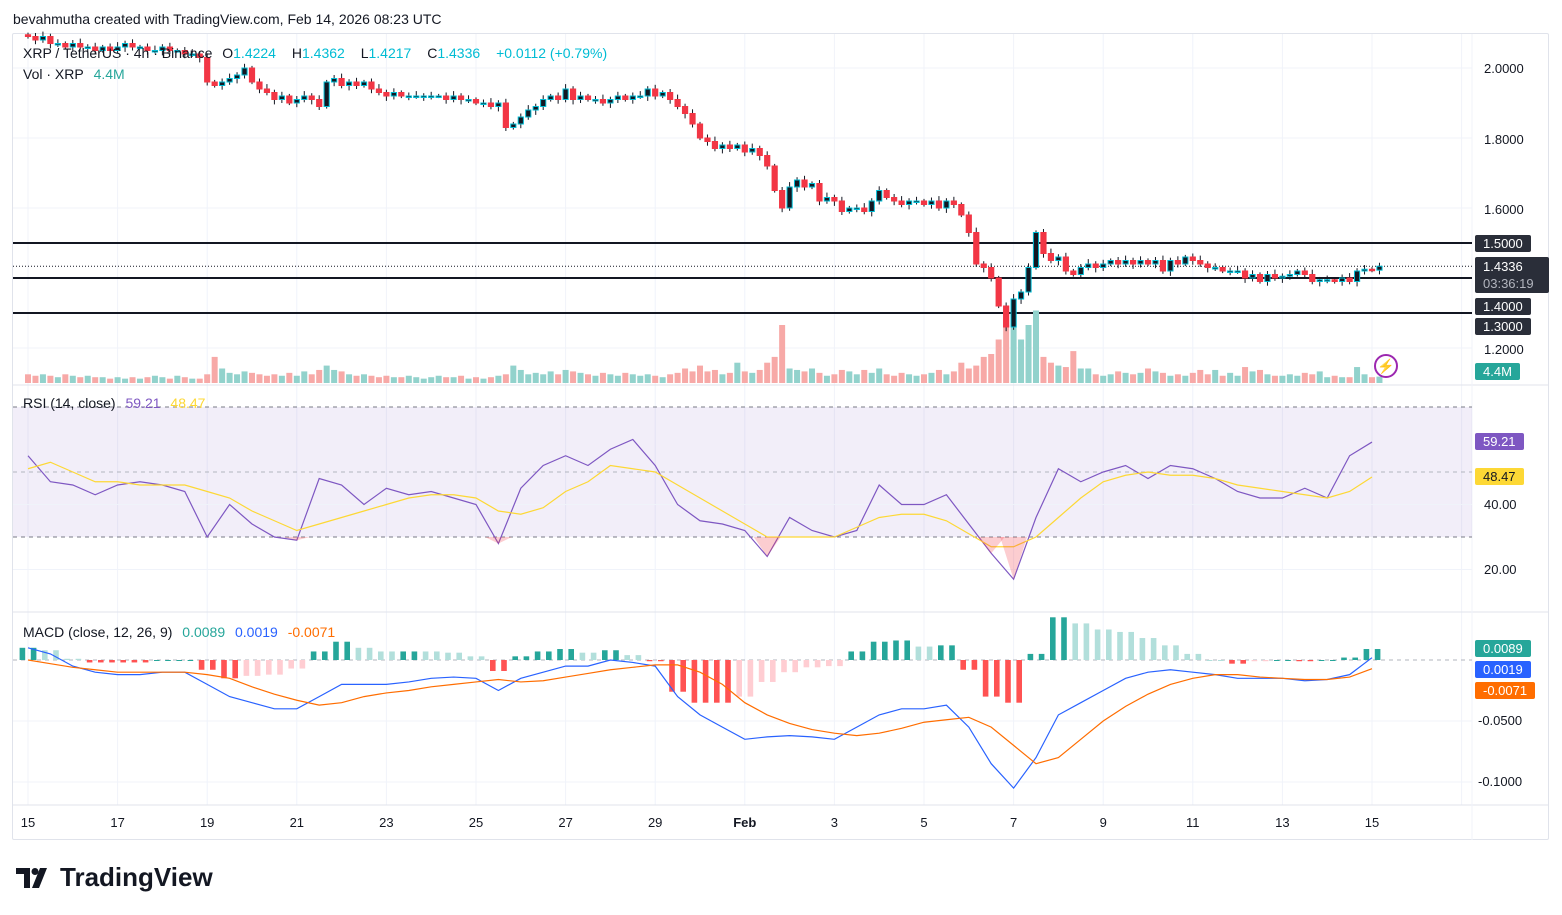  I want to click on close-number: 1.4336, so click(459, 53).